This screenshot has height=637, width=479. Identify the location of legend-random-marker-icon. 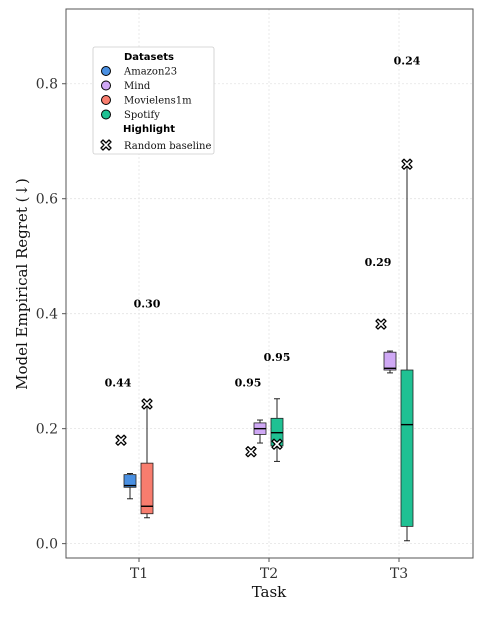
(106, 145).